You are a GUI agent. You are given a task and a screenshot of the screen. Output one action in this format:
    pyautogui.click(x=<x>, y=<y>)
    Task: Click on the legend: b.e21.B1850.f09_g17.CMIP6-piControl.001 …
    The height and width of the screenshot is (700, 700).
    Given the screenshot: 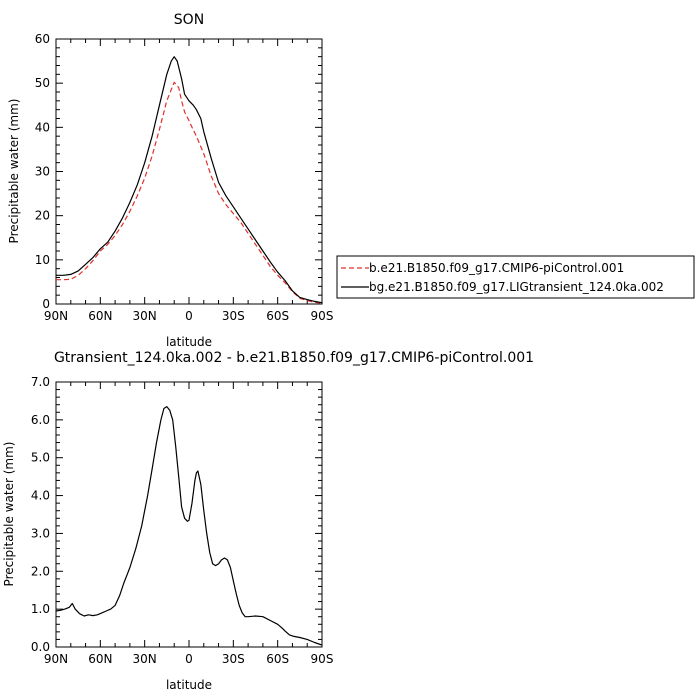 What is the action you would take?
    pyautogui.click(x=515, y=277)
    